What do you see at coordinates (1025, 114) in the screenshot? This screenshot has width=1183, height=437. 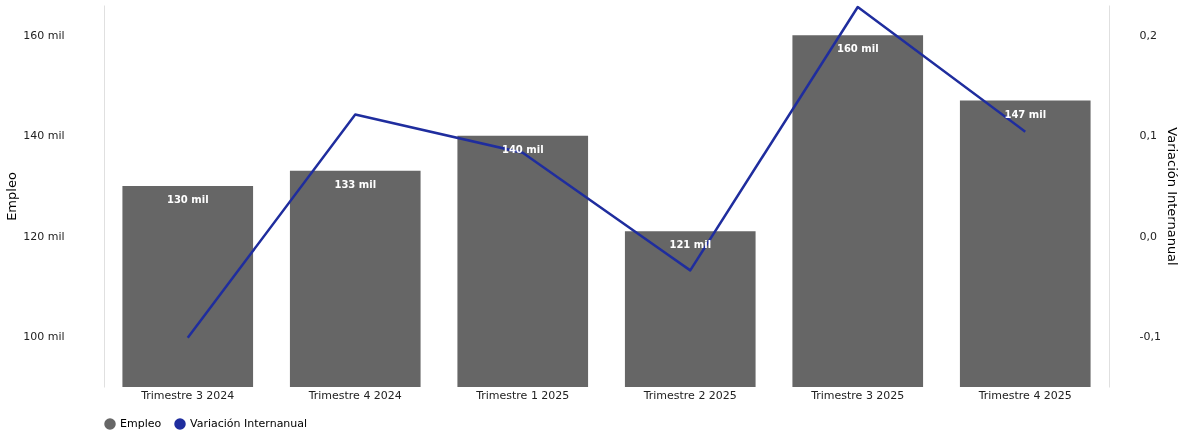 I see `data-label: 147 mil` at bounding box center [1025, 114].